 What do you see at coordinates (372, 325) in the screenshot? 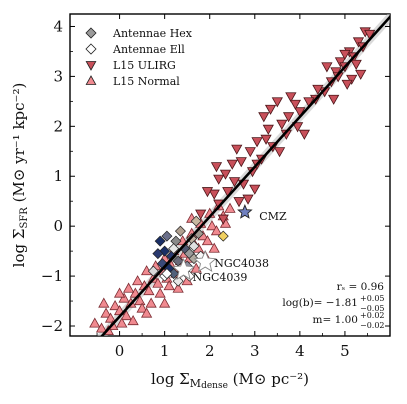
I see `stat-m-sub: −0.02` at bounding box center [372, 325].